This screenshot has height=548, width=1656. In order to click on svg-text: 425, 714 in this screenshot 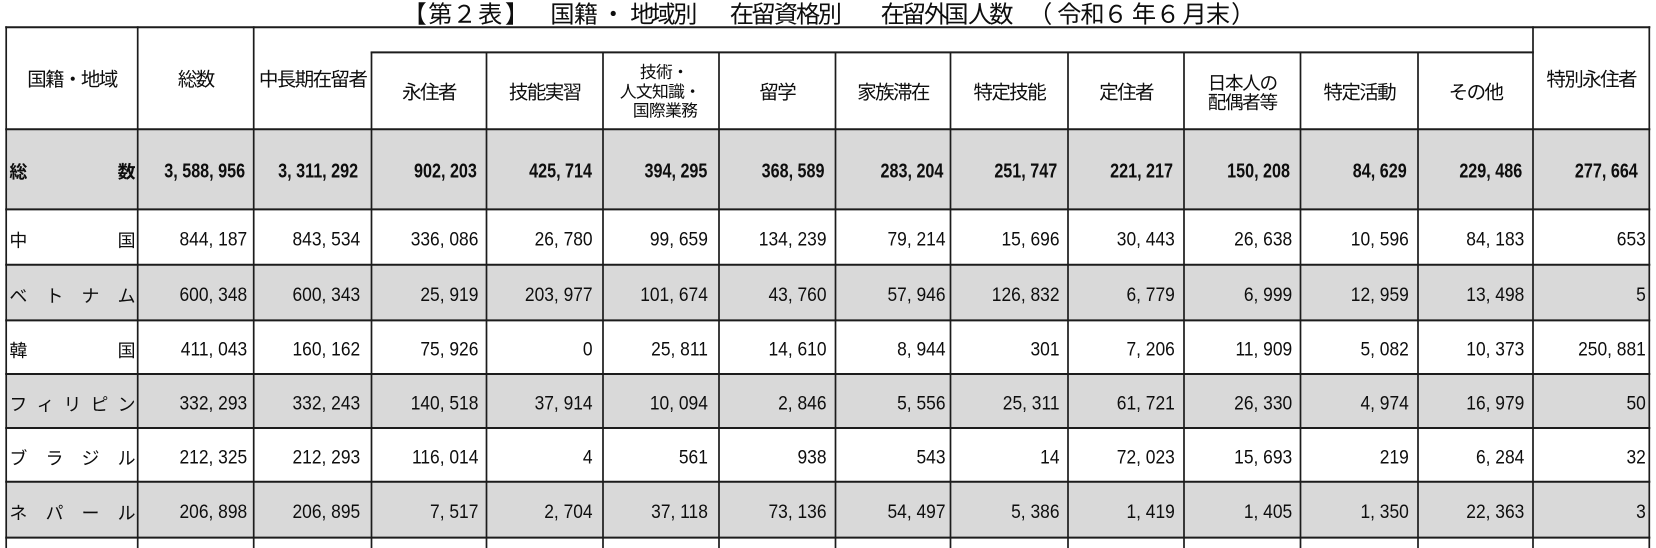, I will do `click(561, 171)`.